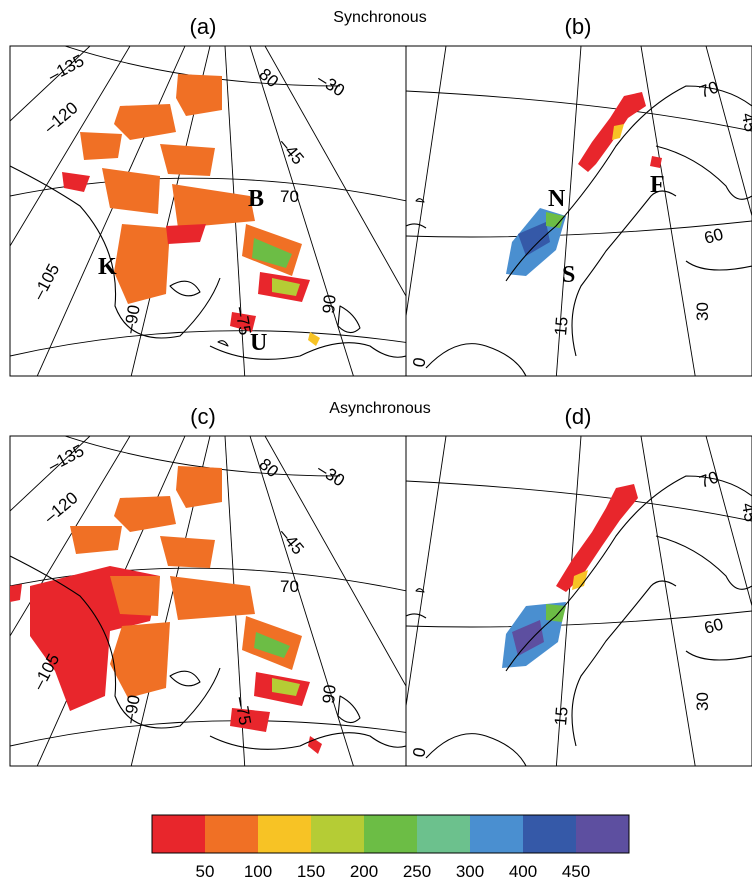  I want to click on colorbar-label-2: 150, so click(311, 870).